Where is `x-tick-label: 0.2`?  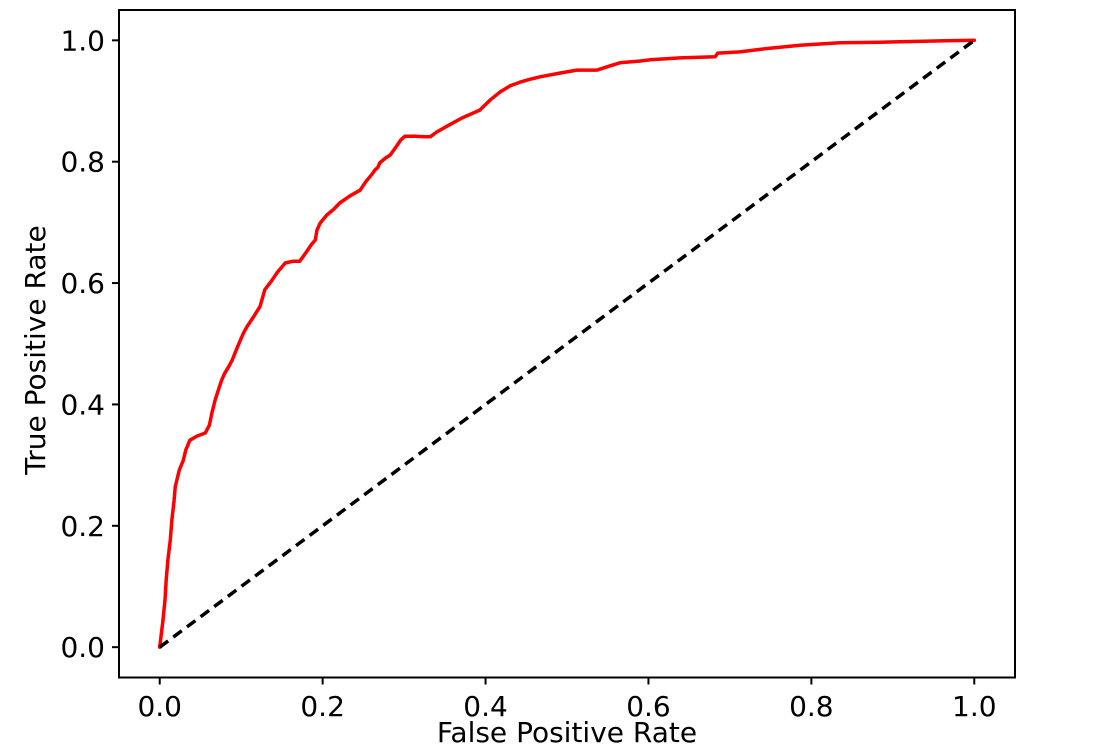
x-tick-label: 0.2 is located at coordinates (322, 706).